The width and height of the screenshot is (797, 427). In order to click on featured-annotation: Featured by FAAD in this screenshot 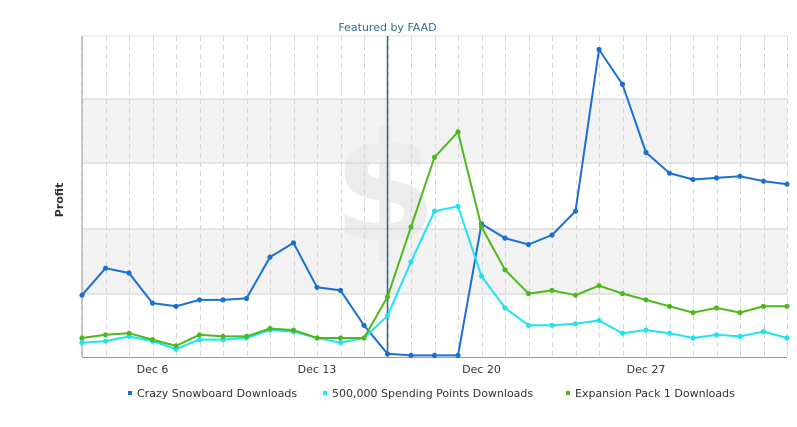, I will do `click(387, 189)`.